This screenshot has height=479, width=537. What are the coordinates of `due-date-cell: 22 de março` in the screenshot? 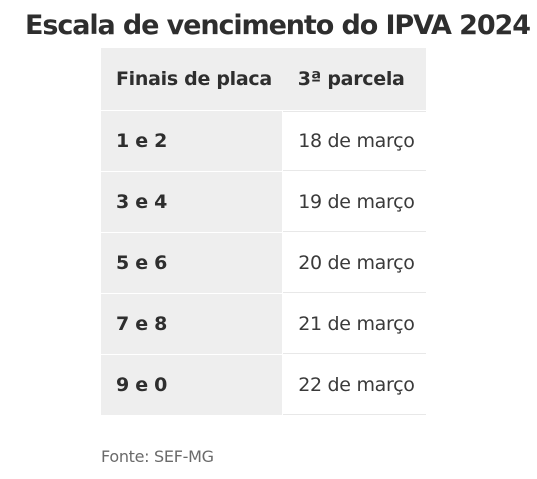 It's located at (354, 384).